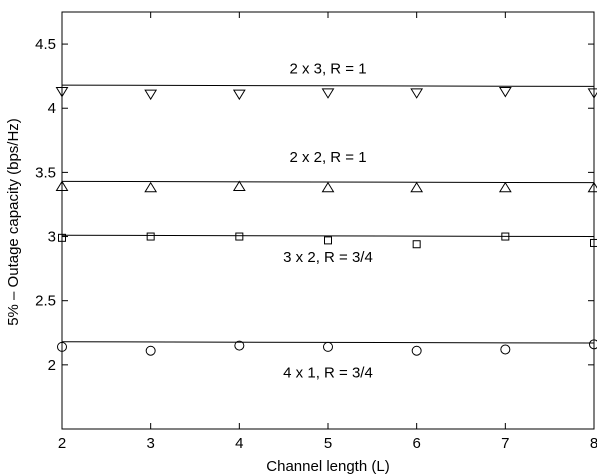  I want to click on y-tick-label: 3.5, so click(45, 172).